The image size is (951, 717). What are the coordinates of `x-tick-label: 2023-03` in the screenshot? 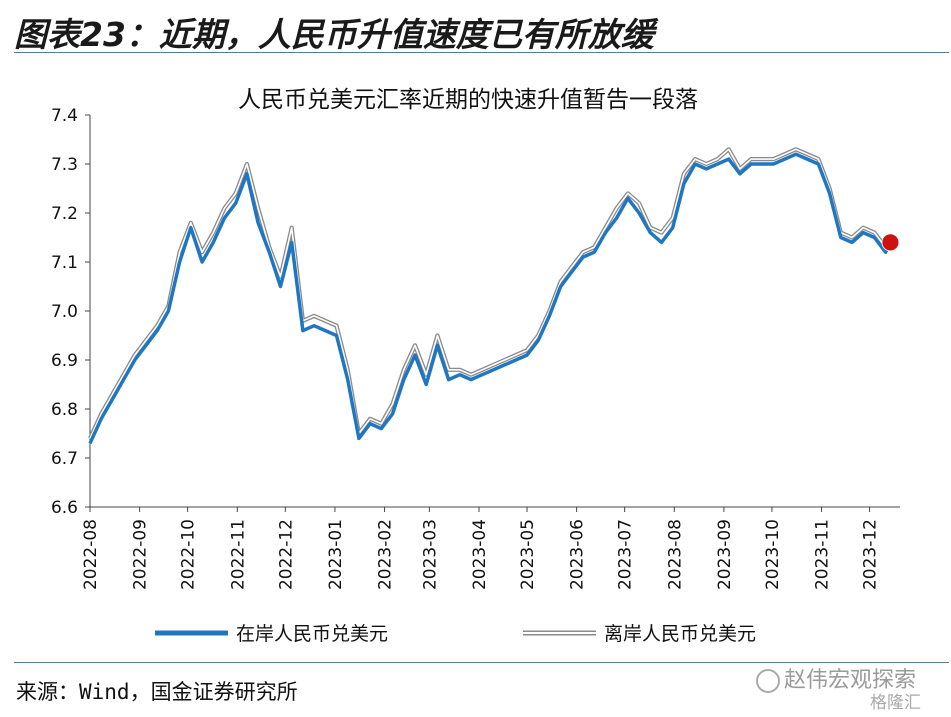 It's located at (430, 554).